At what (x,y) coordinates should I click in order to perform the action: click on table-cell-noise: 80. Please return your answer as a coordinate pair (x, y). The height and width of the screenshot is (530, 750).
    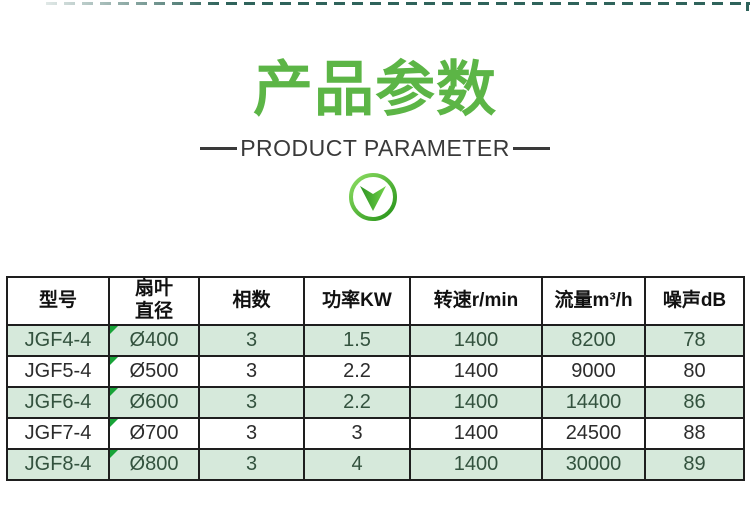
    Looking at the image, I should click on (694, 371).